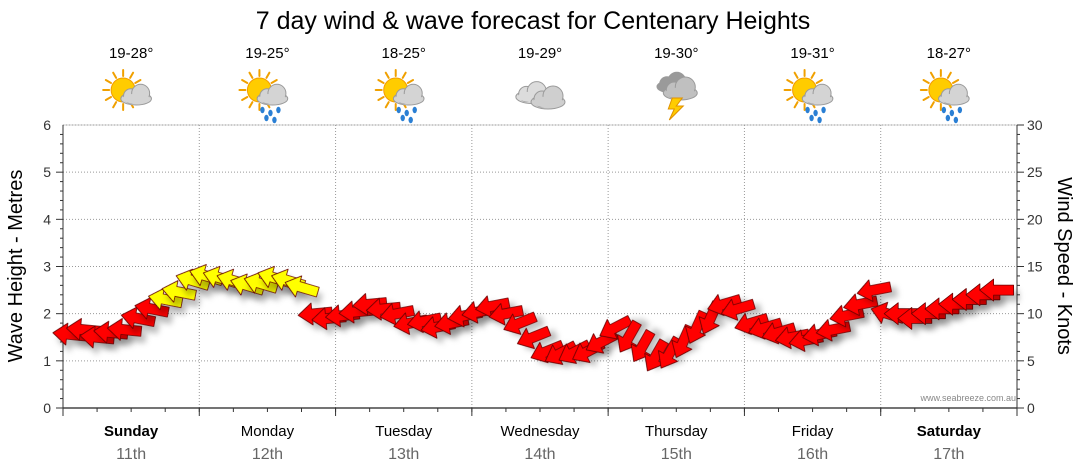  I want to click on left-tick-label: 5, so click(47, 172).